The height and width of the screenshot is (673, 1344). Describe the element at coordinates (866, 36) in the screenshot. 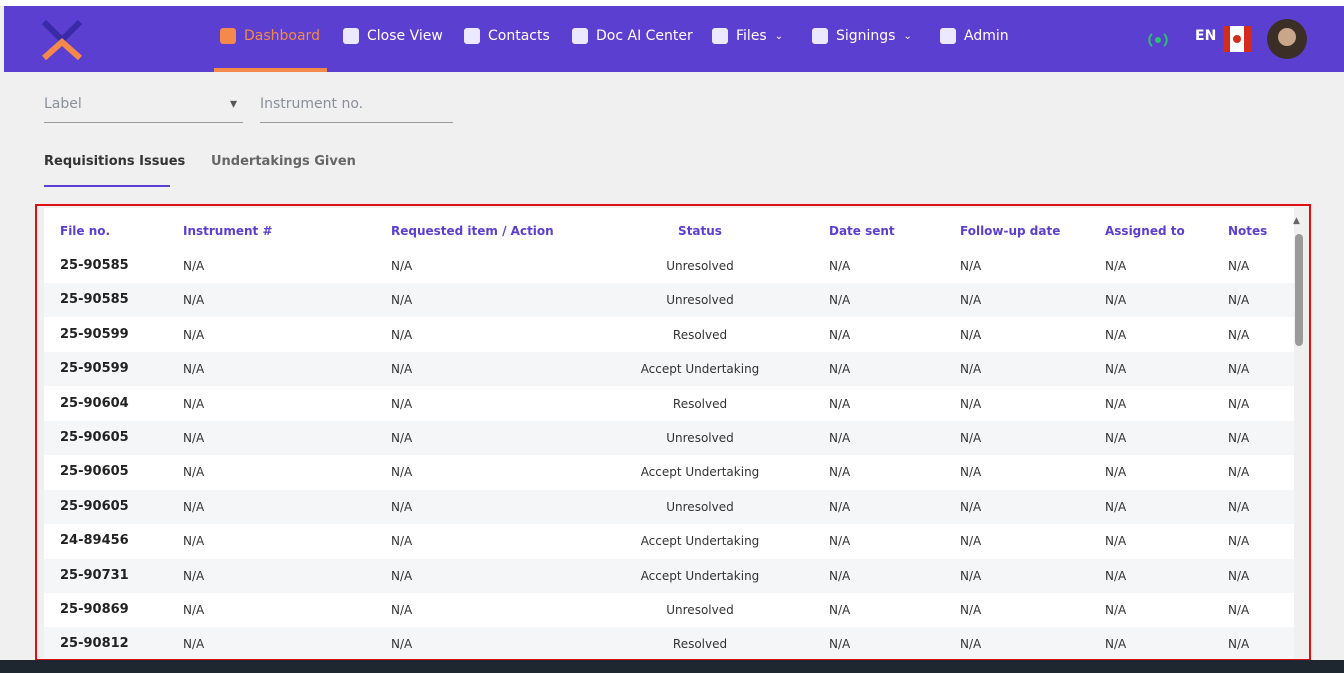

I see `nav-label: Signings` at that location.